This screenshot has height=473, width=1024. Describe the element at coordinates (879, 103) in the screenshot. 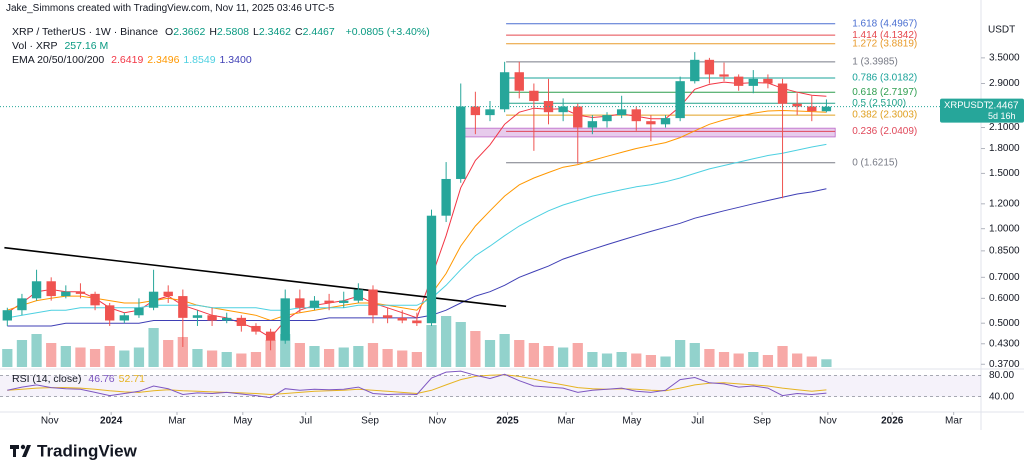

I see `fib-label: 0.5 (2.5100)` at that location.